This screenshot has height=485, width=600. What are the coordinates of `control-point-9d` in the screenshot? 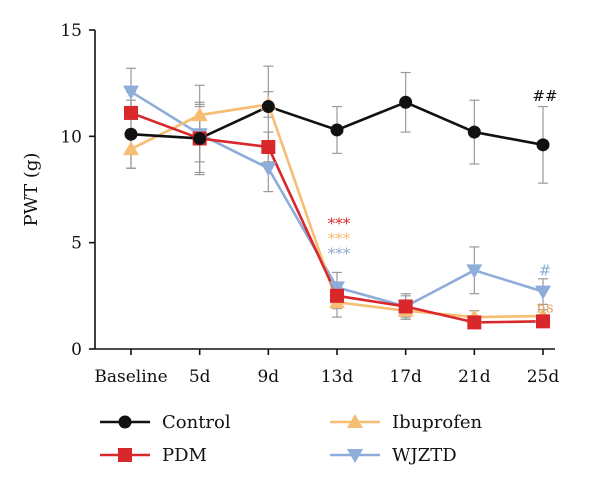 It's located at (268, 107).